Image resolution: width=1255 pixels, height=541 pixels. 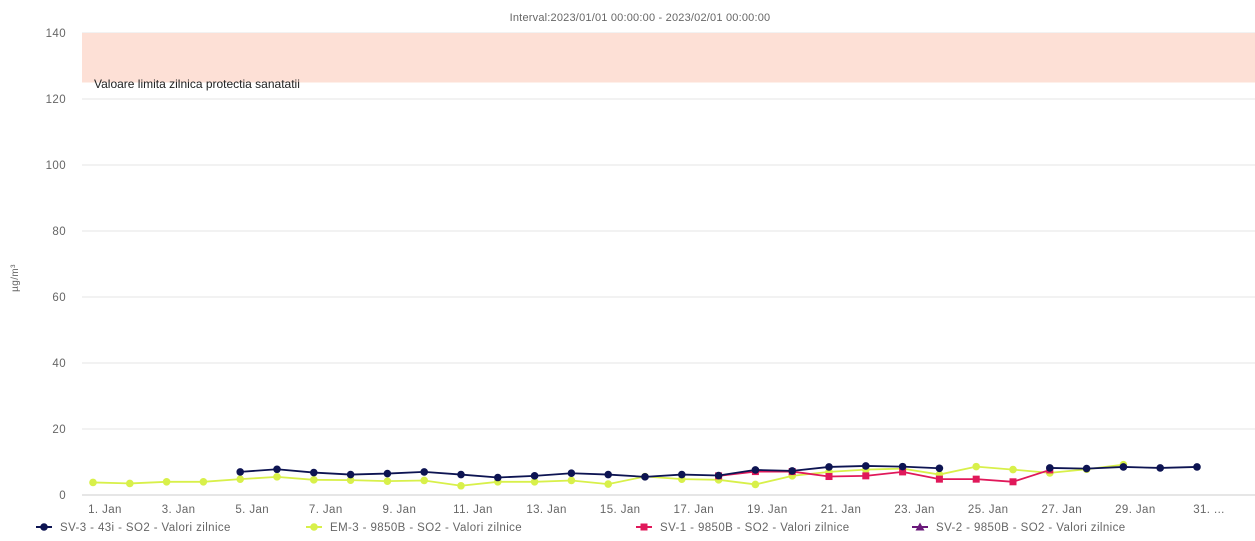 I want to click on x-tick-label: 3. Jan, so click(x=179, y=510).